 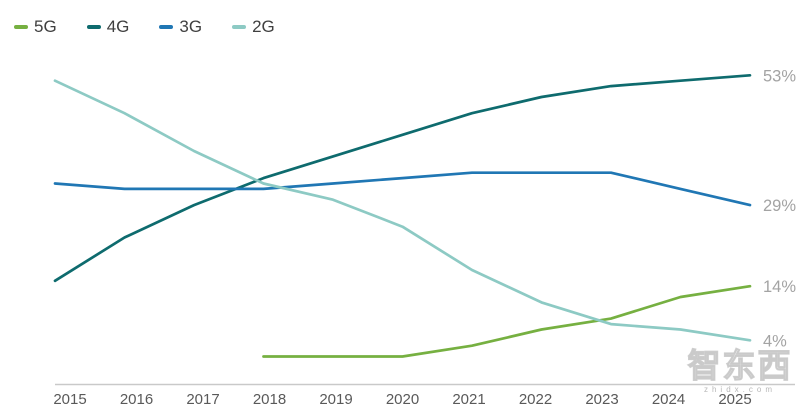 I want to click on legend-item-4G: 4G, so click(x=108, y=27).